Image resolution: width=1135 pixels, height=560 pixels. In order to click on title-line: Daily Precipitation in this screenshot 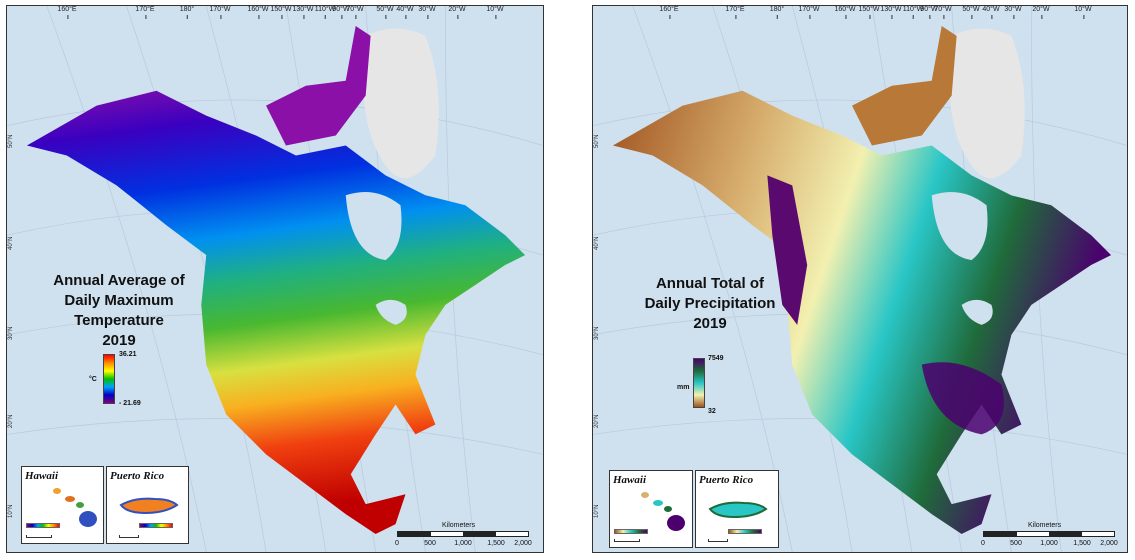, I will do `click(710, 303)`.